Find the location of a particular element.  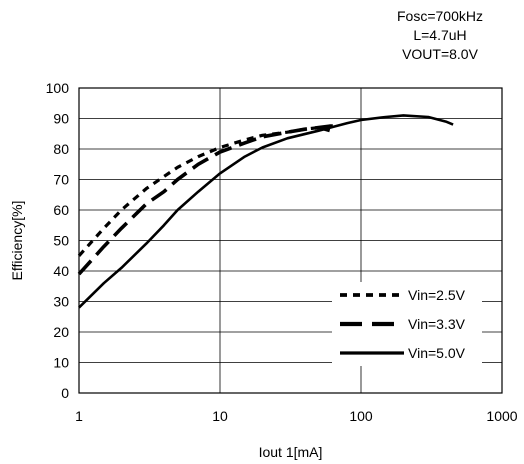

y-tick-label: 50 is located at coordinates (61, 241).